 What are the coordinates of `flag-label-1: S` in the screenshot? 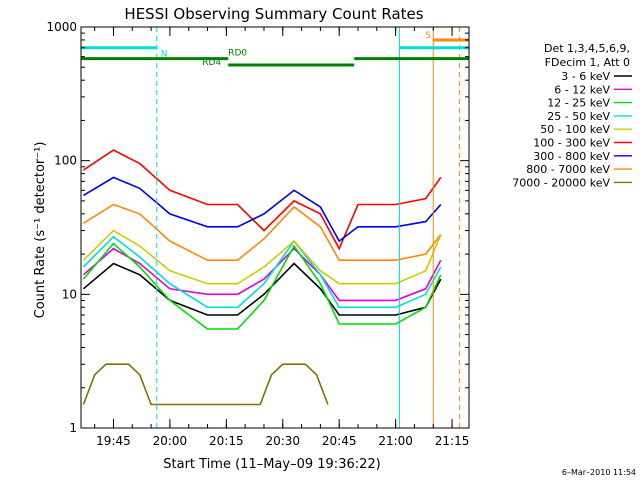 It's located at (428, 36).